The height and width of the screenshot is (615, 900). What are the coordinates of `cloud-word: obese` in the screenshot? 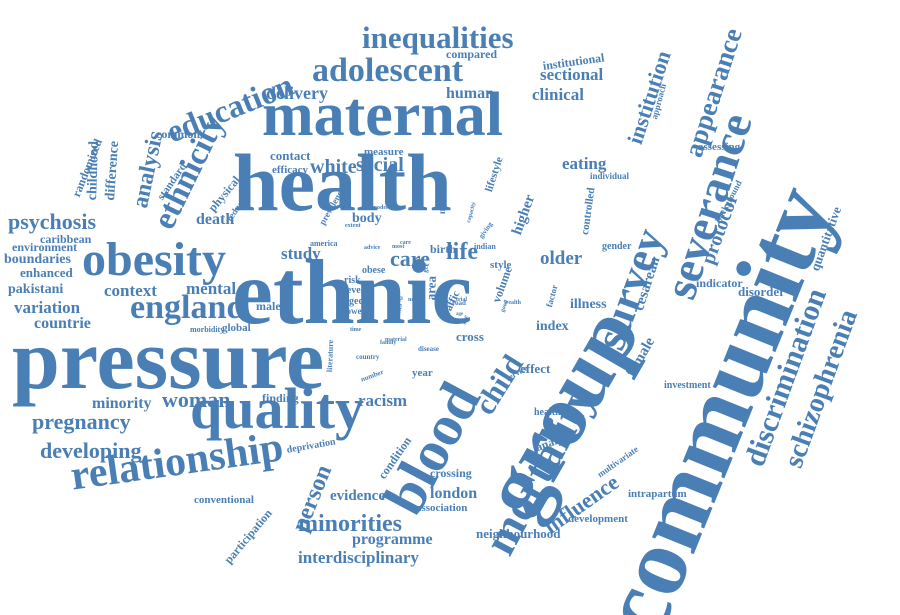 It's located at (374, 270).